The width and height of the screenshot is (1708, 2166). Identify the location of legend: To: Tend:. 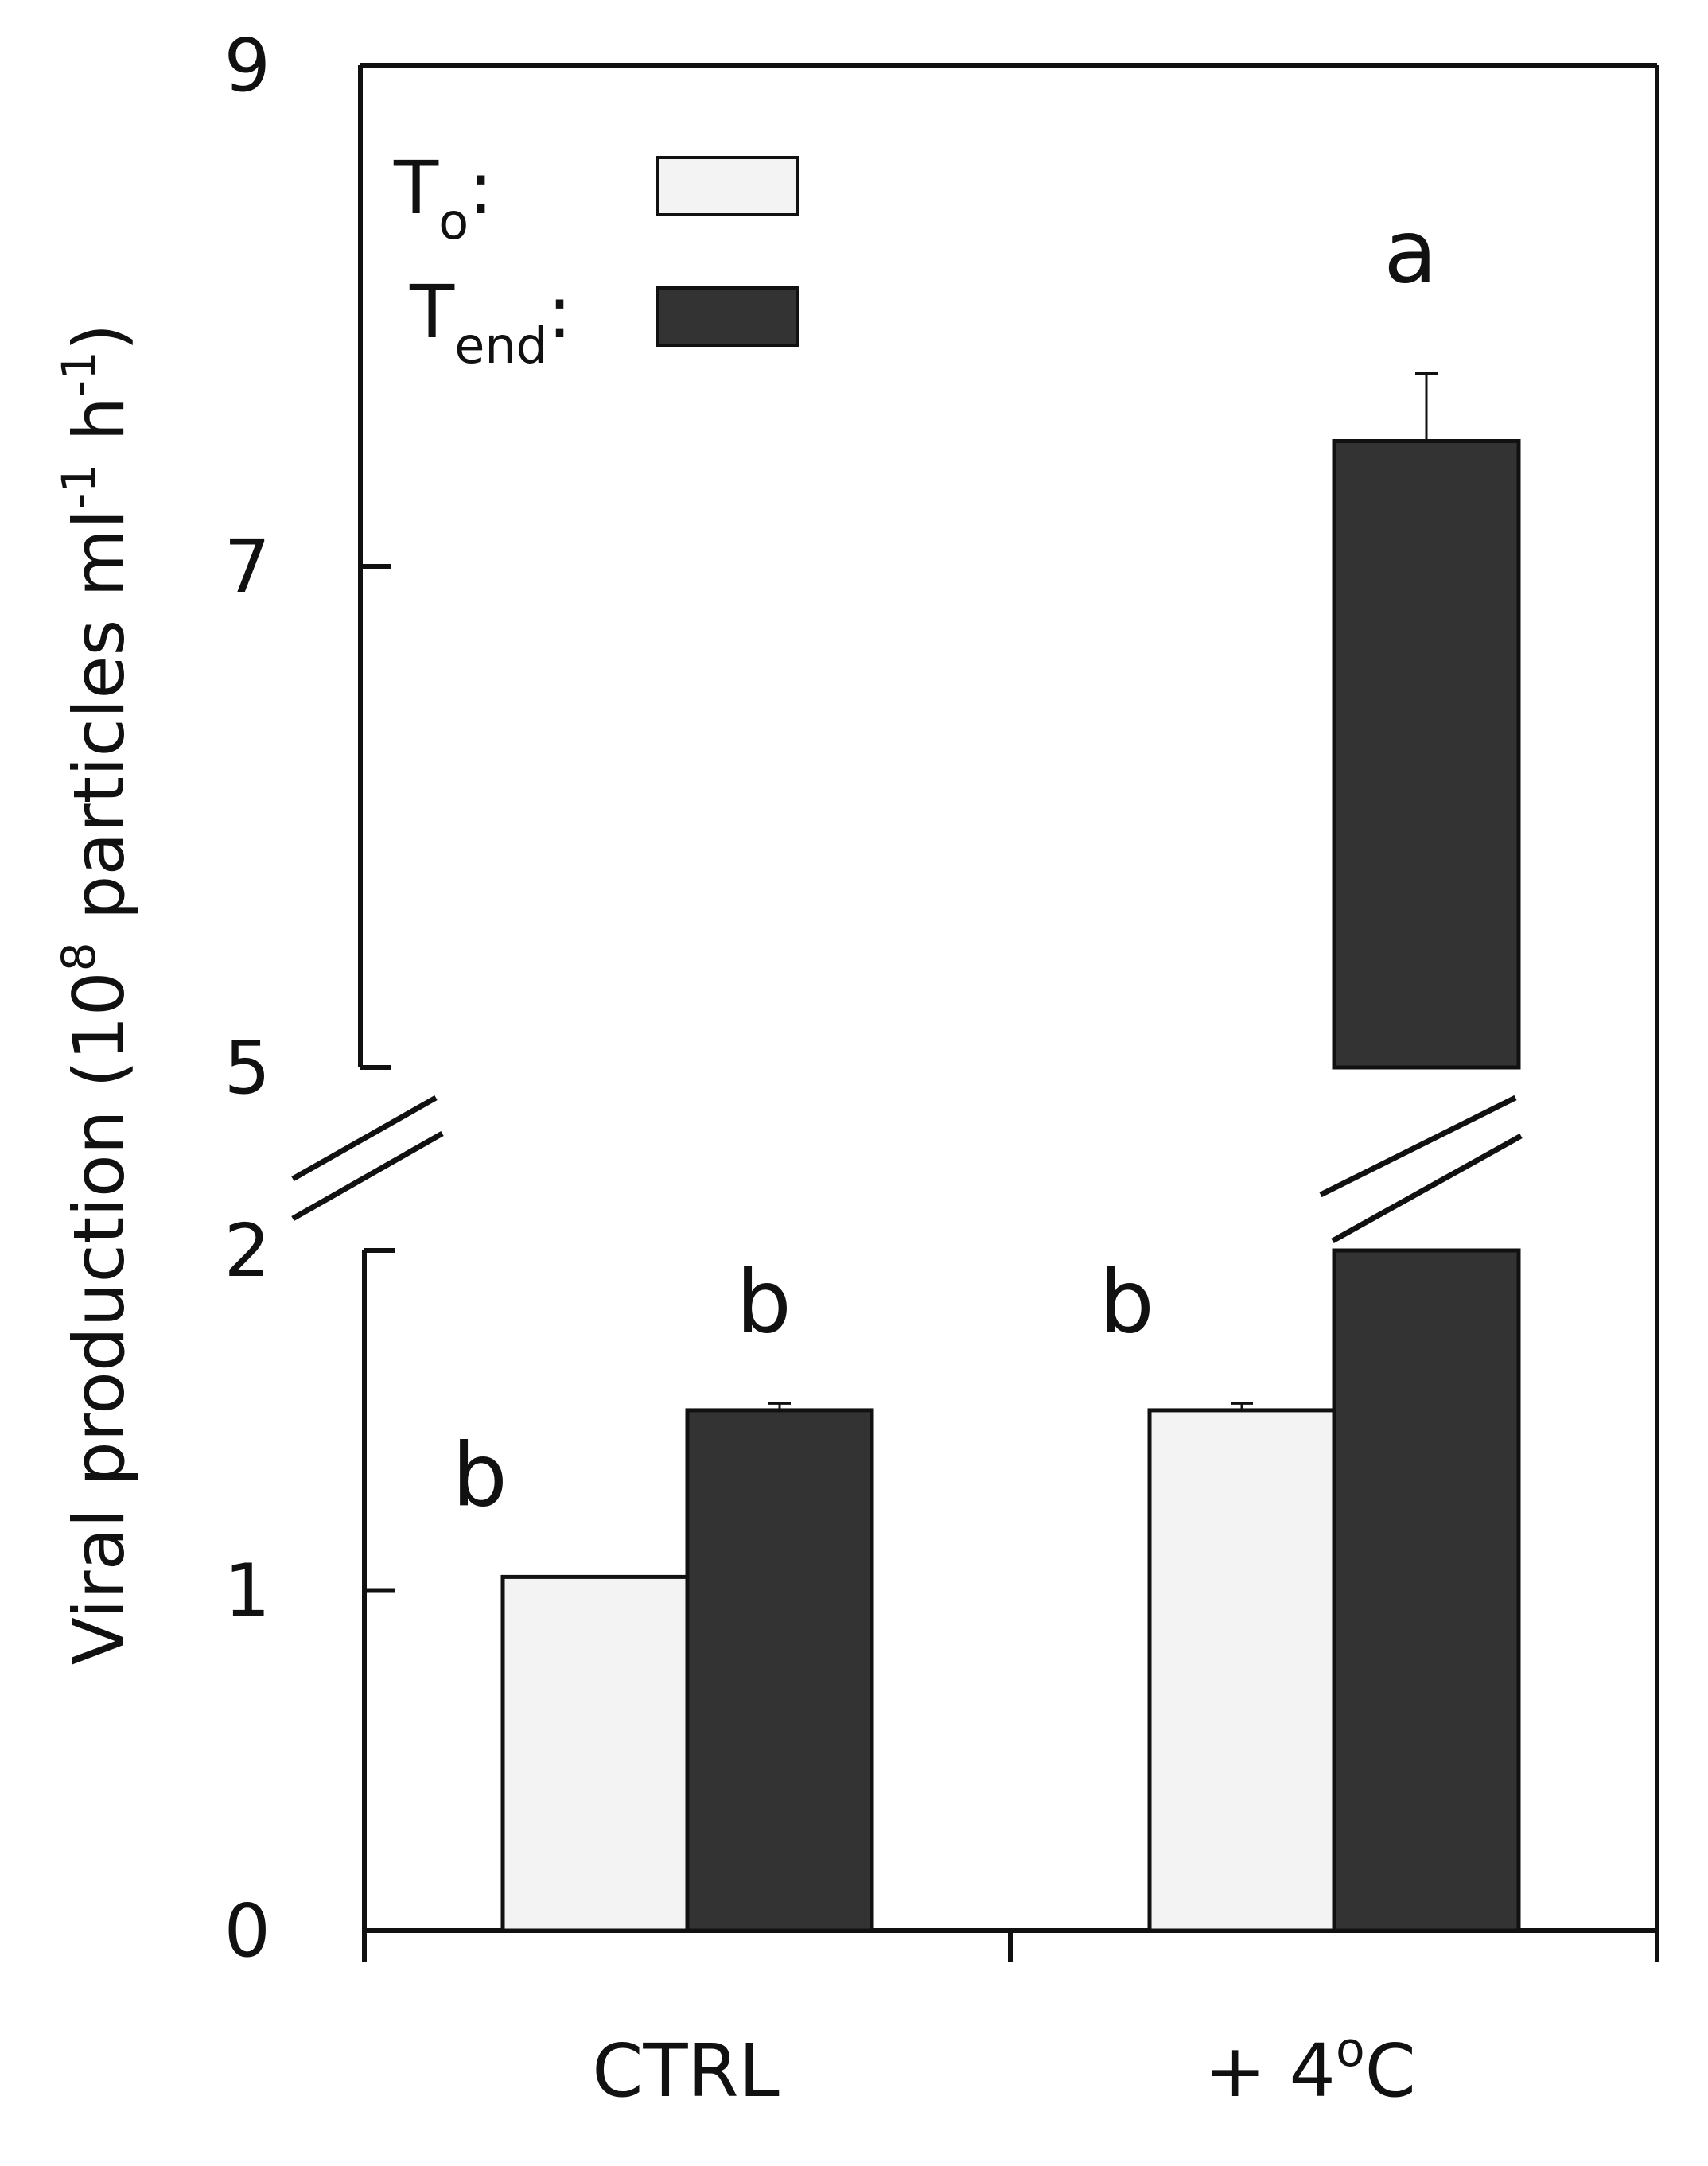
(596, 260).